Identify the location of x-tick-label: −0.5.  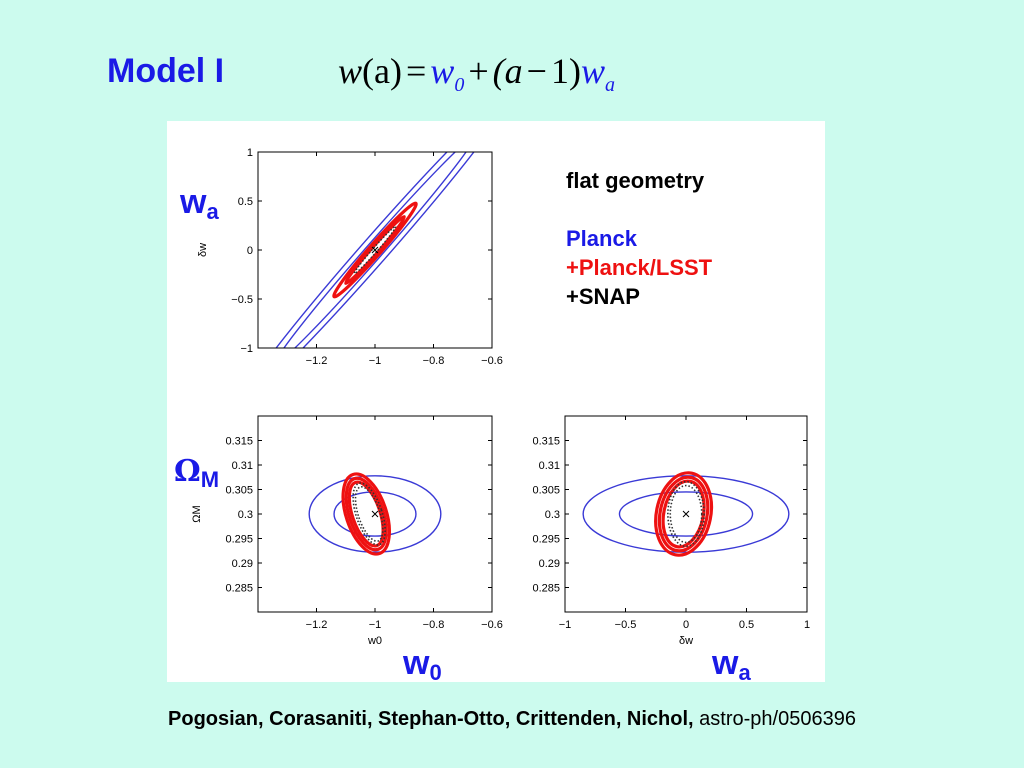
(626, 625).